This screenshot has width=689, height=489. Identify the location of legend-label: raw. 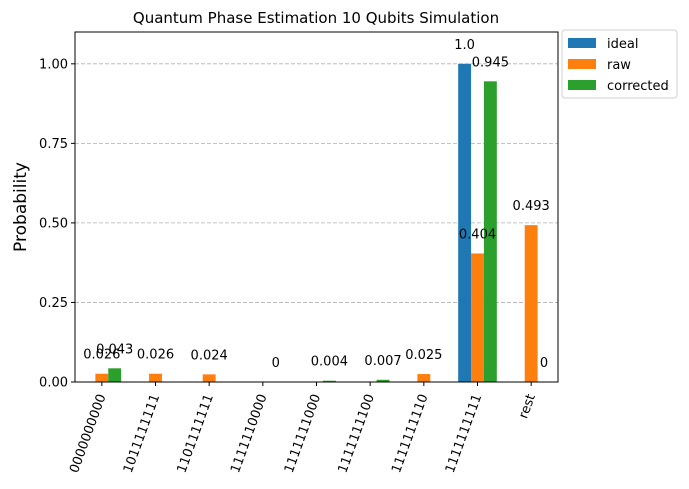
(619, 65).